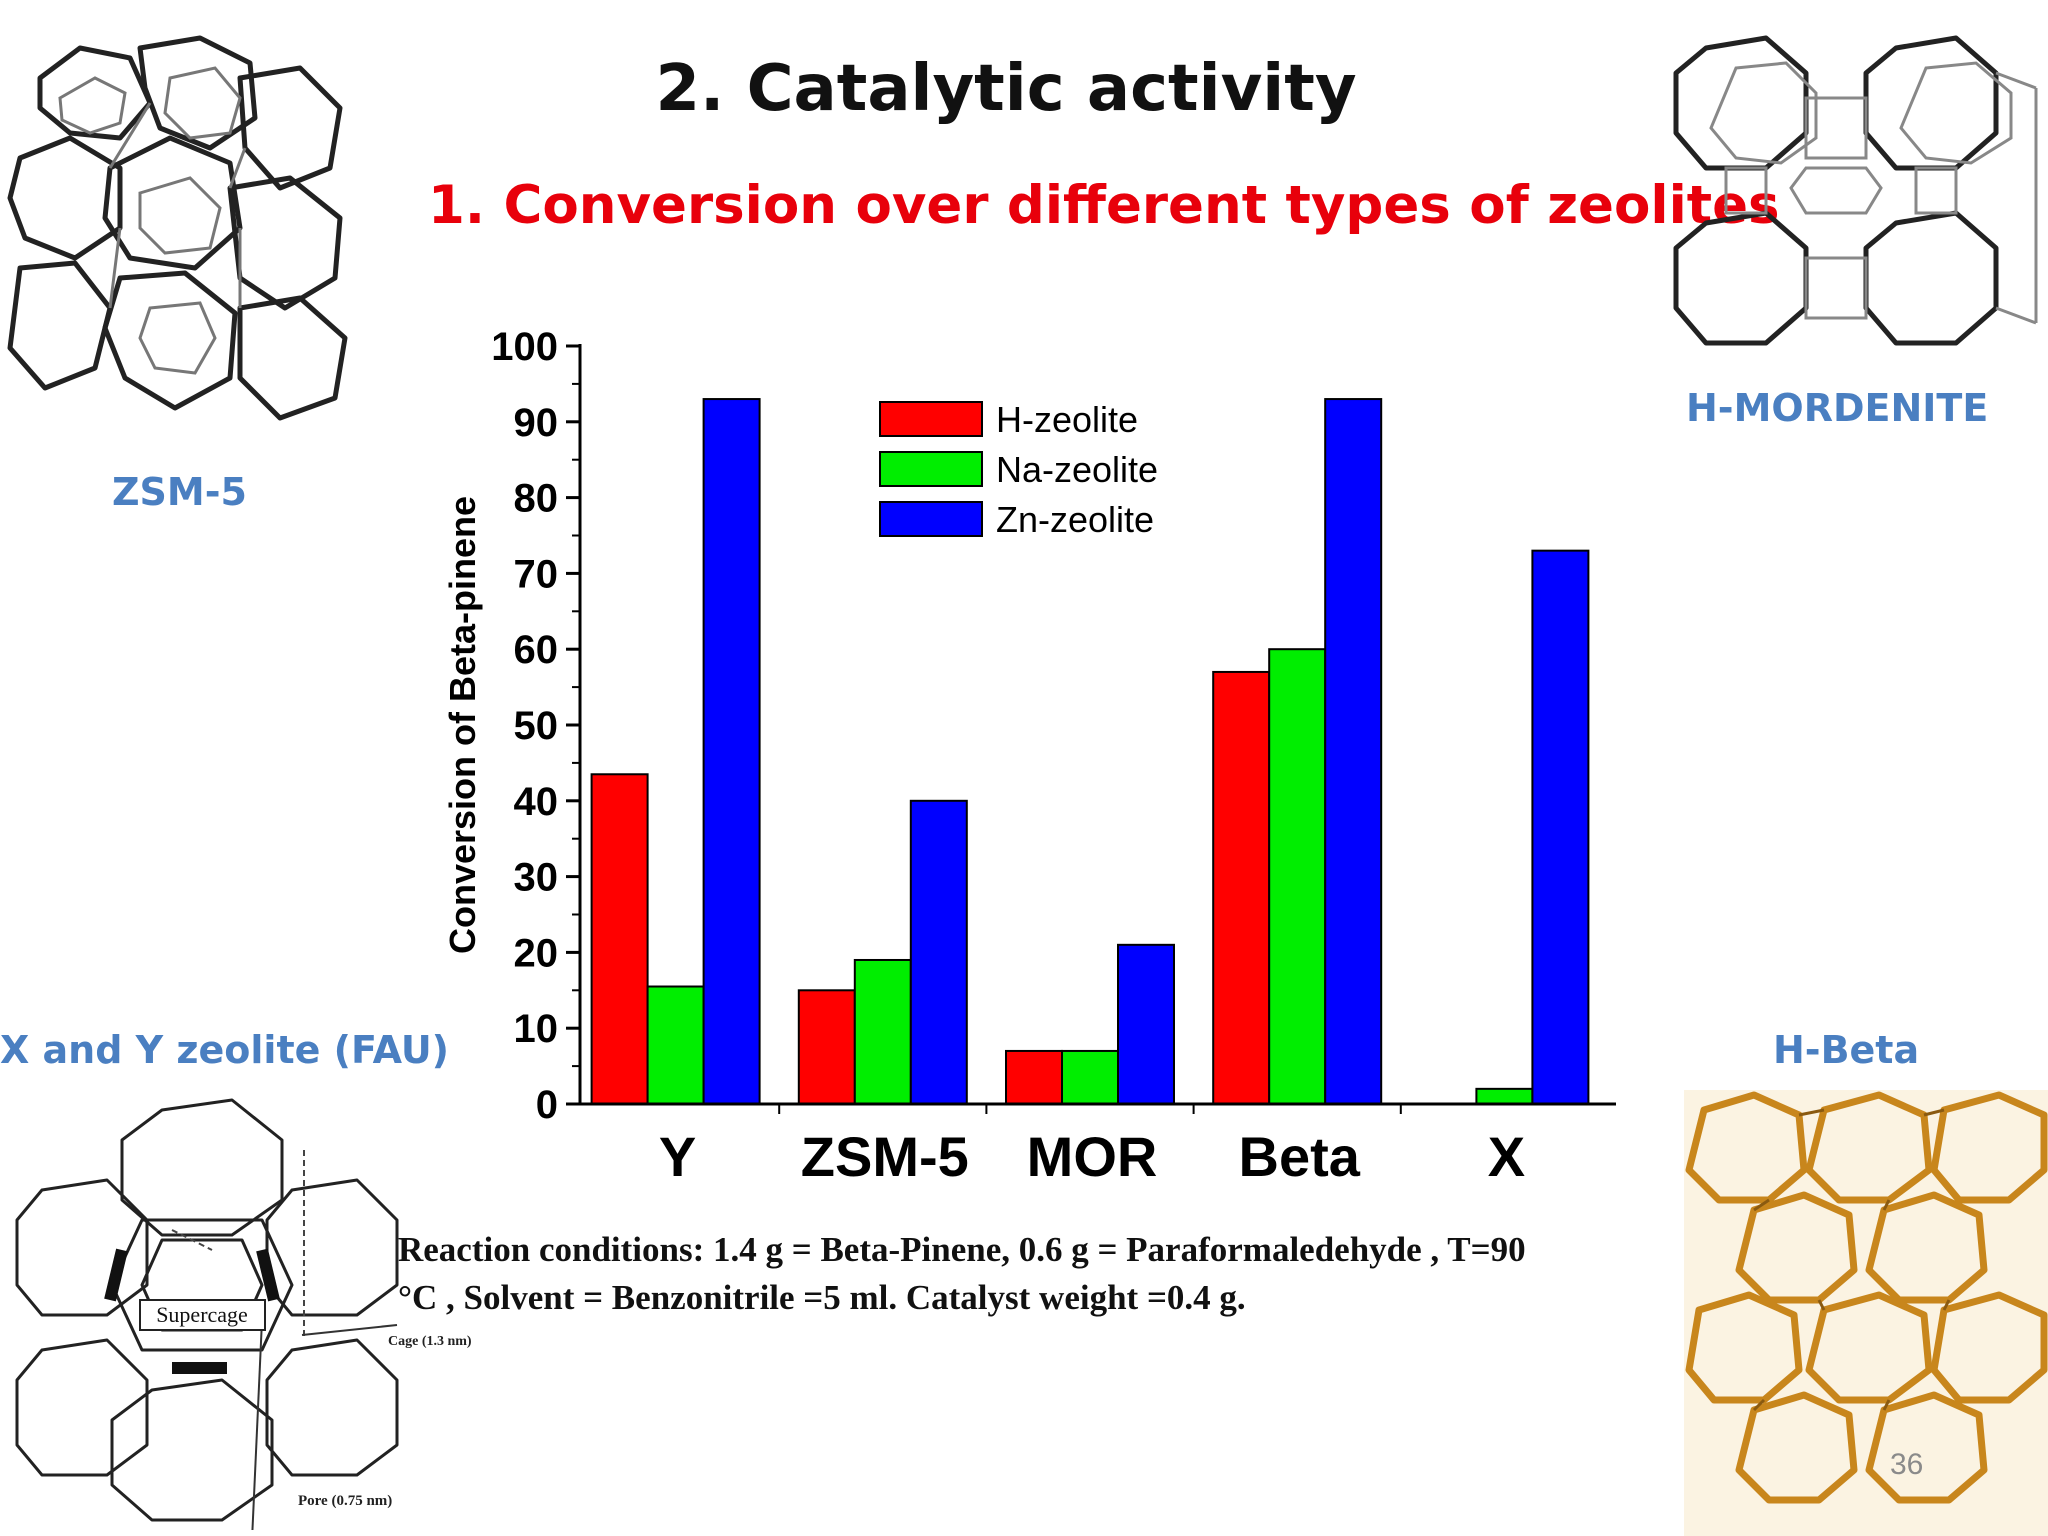 The image size is (2048, 1536). Describe the element at coordinates (1075, 519) in the screenshot. I see `legend-label-zn-zeolite: Zn-zeolite` at that location.